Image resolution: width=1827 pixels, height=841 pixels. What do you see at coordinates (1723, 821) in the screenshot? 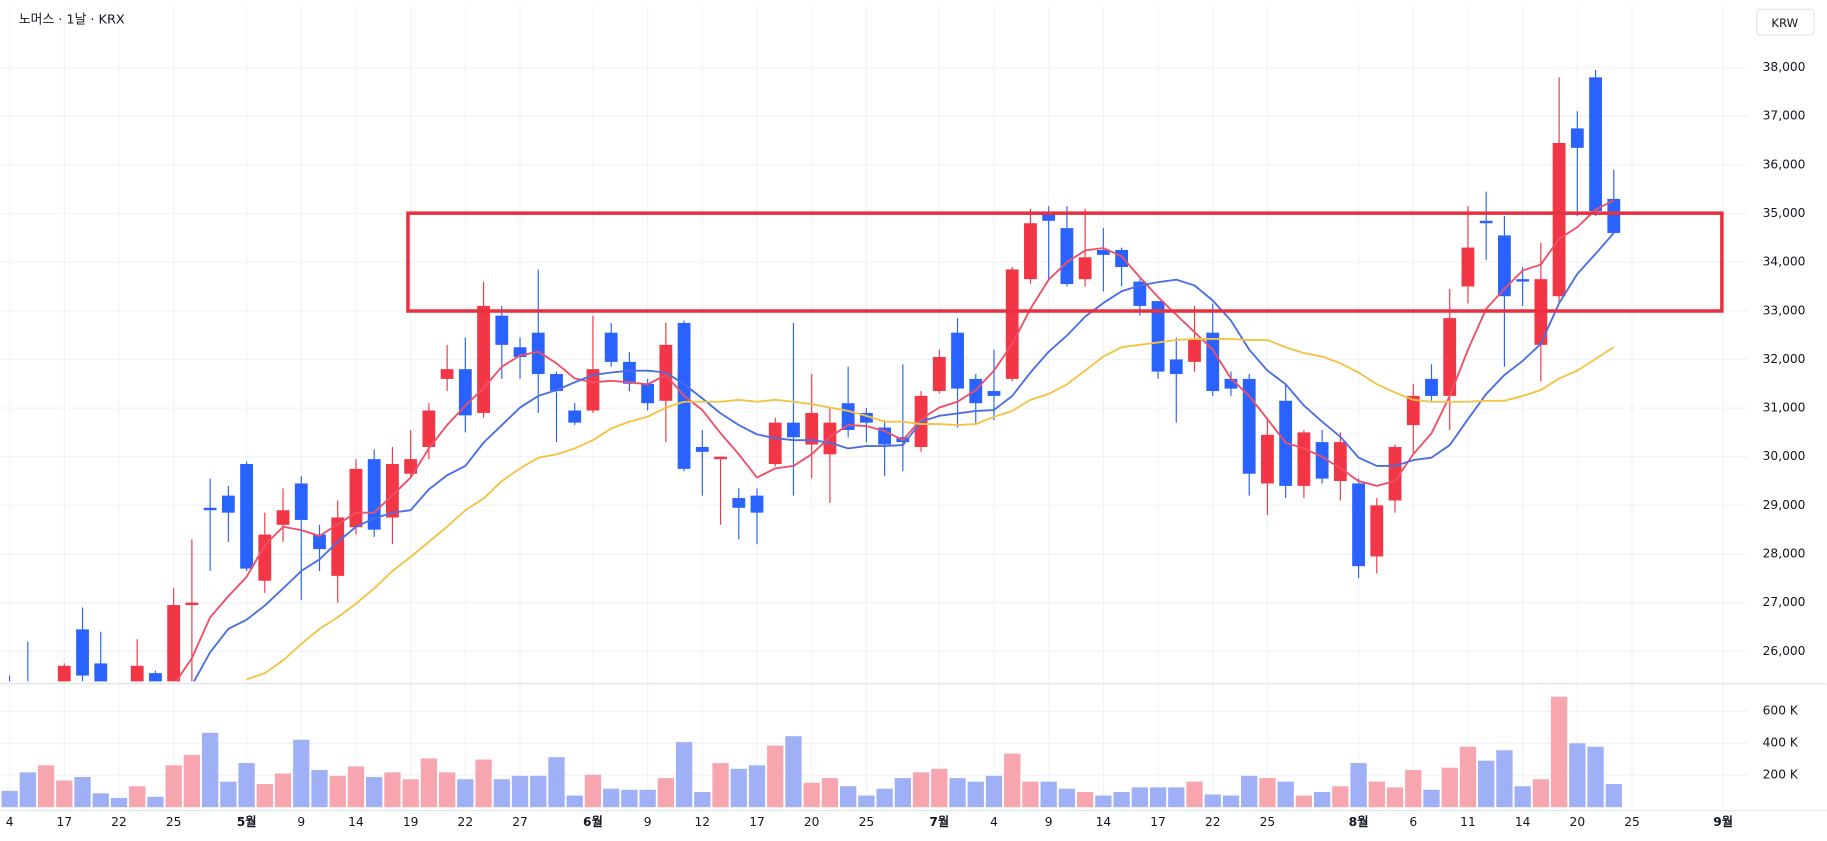
I see `x-tick-label: 9월` at bounding box center [1723, 821].